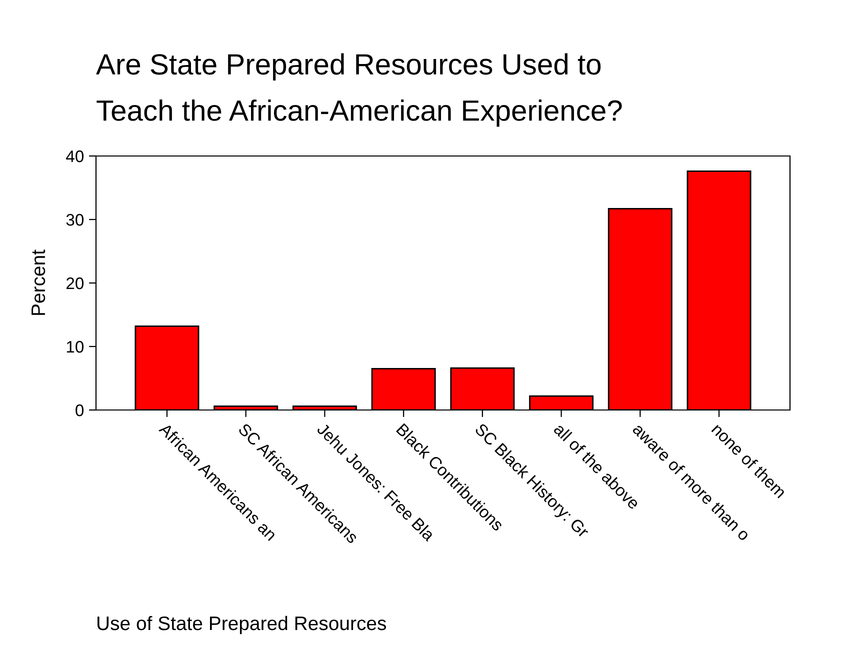 The image size is (851, 663). What do you see at coordinates (359, 90) in the screenshot?
I see `chart-title: Are State Prepared Resources Used to Teach the African-American Experience?` at bounding box center [359, 90].